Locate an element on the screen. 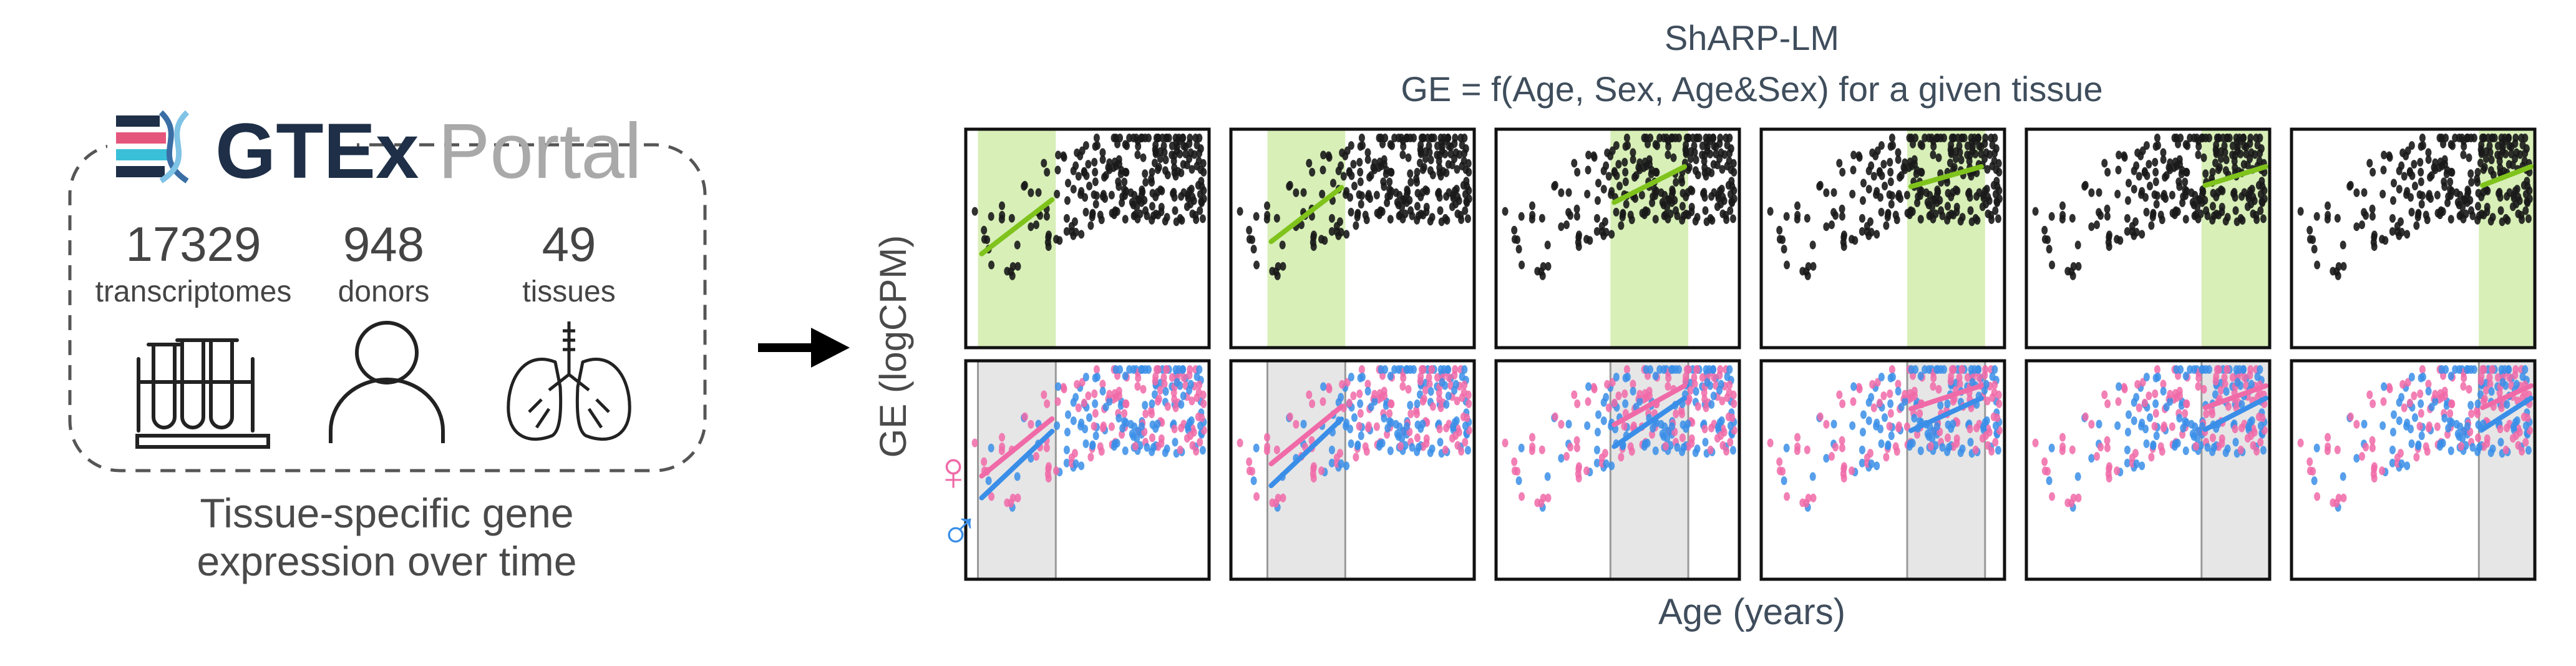 The image size is (2576, 666). trend-line is located at coordinates (2235, 176).